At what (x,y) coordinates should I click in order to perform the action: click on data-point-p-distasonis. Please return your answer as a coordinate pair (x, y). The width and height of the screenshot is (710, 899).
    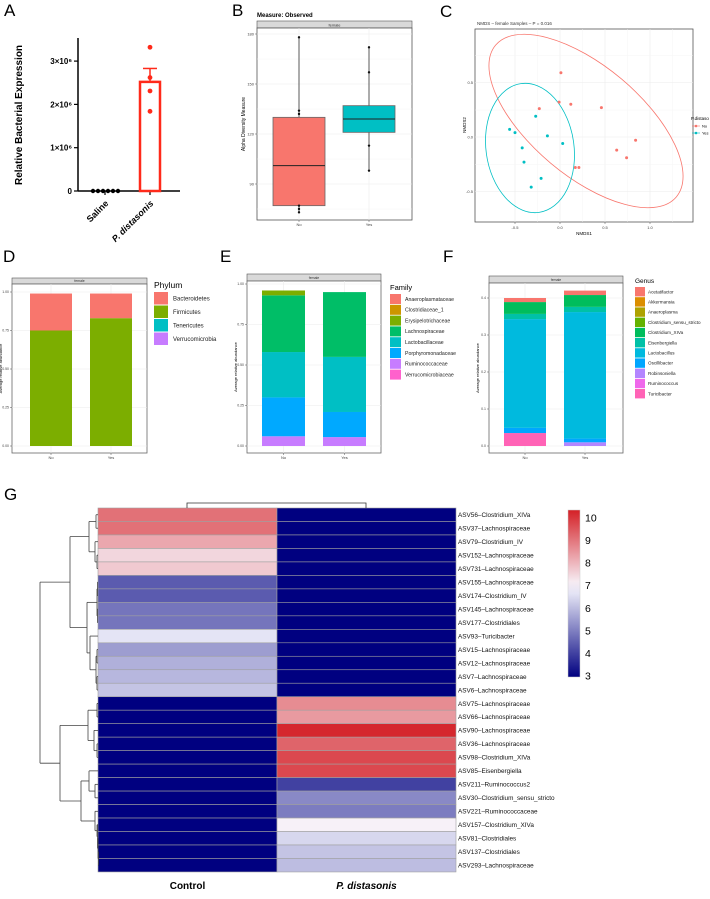
    Looking at the image, I should click on (150, 47).